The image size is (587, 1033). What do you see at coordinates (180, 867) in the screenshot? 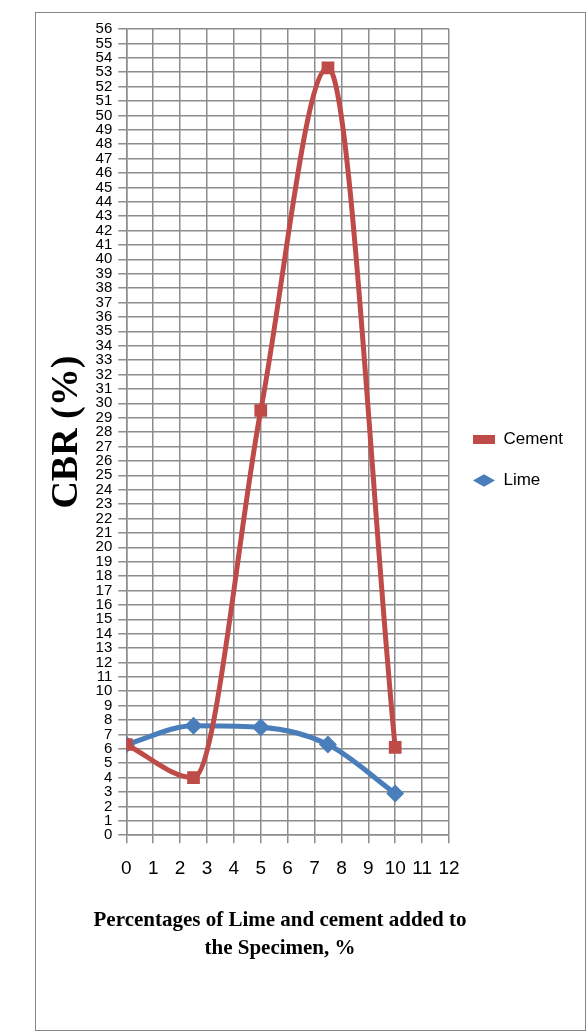
I see `x-tick-label: 2` at bounding box center [180, 867].